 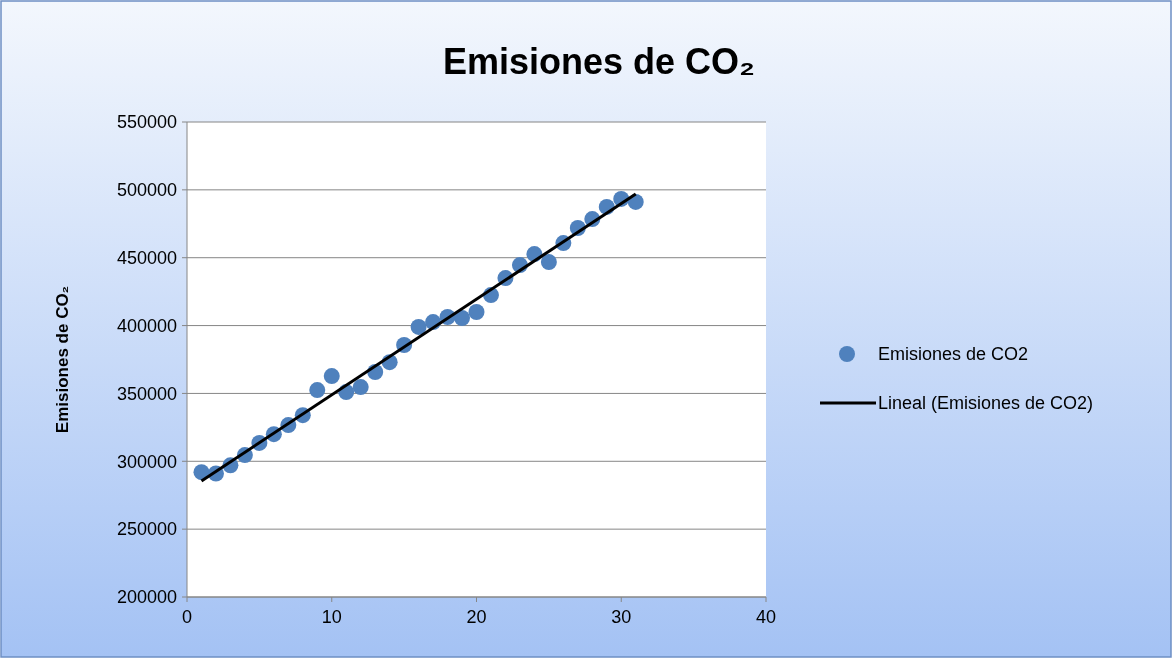 What do you see at coordinates (146, 597) in the screenshot?
I see `y-tick-label: 200000` at bounding box center [146, 597].